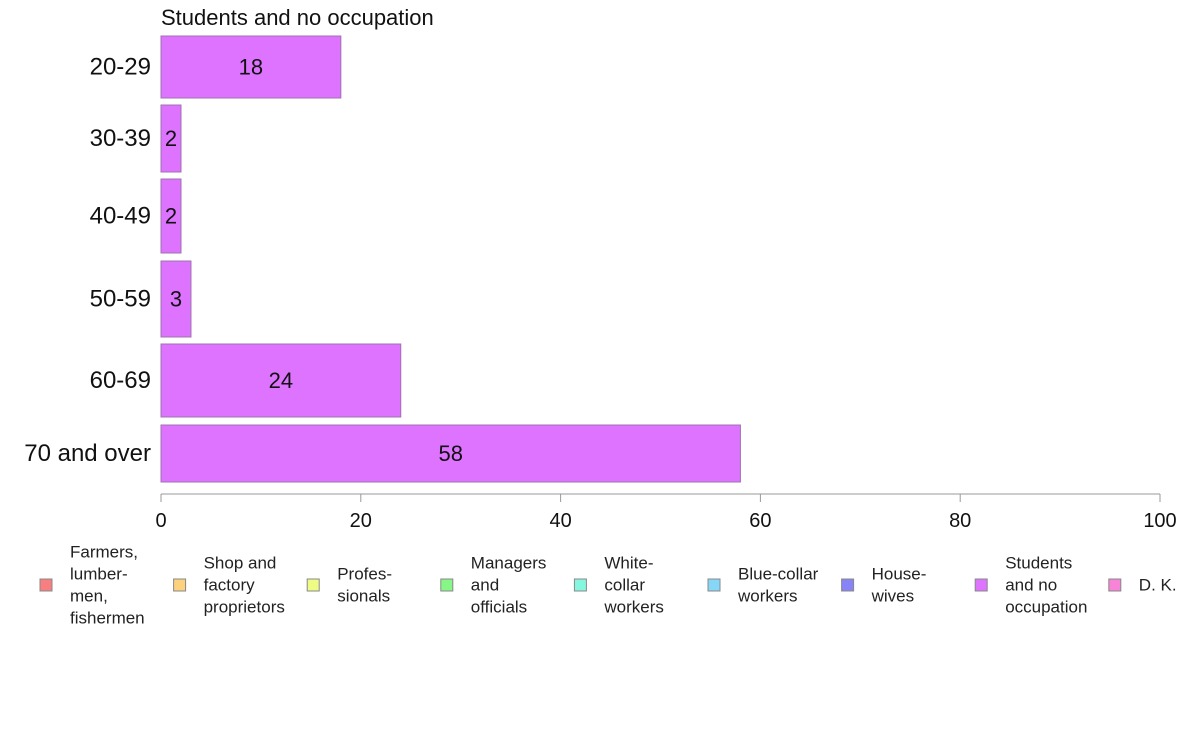  What do you see at coordinates (509, 585) in the screenshot?
I see `legend-label: Managers and officials` at bounding box center [509, 585].